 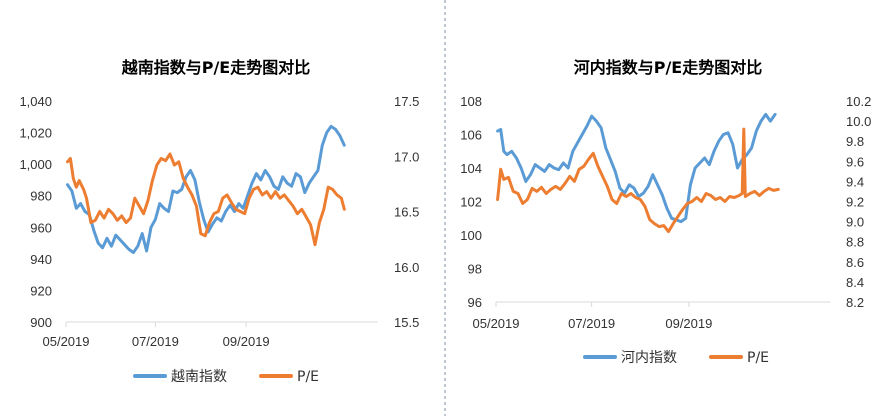 What do you see at coordinates (855, 181) in the screenshot?
I see `y-right-tick-label: 9.4` at bounding box center [855, 181].